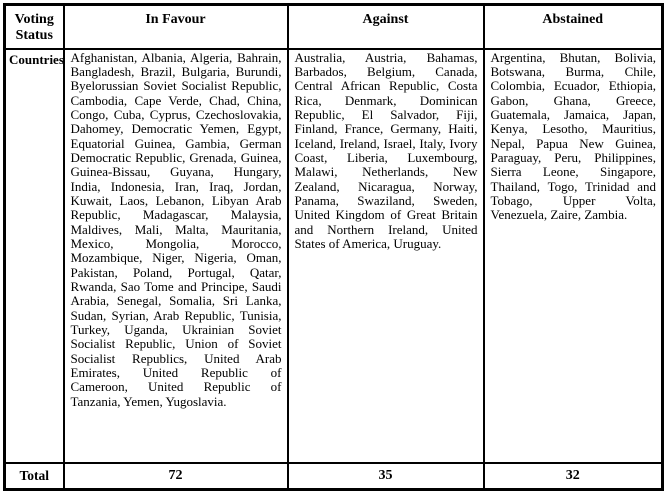 Image resolution: width=664 pixels, height=494 pixels. Describe the element at coordinates (385, 26) in the screenshot. I see `header-against: Against` at that location.